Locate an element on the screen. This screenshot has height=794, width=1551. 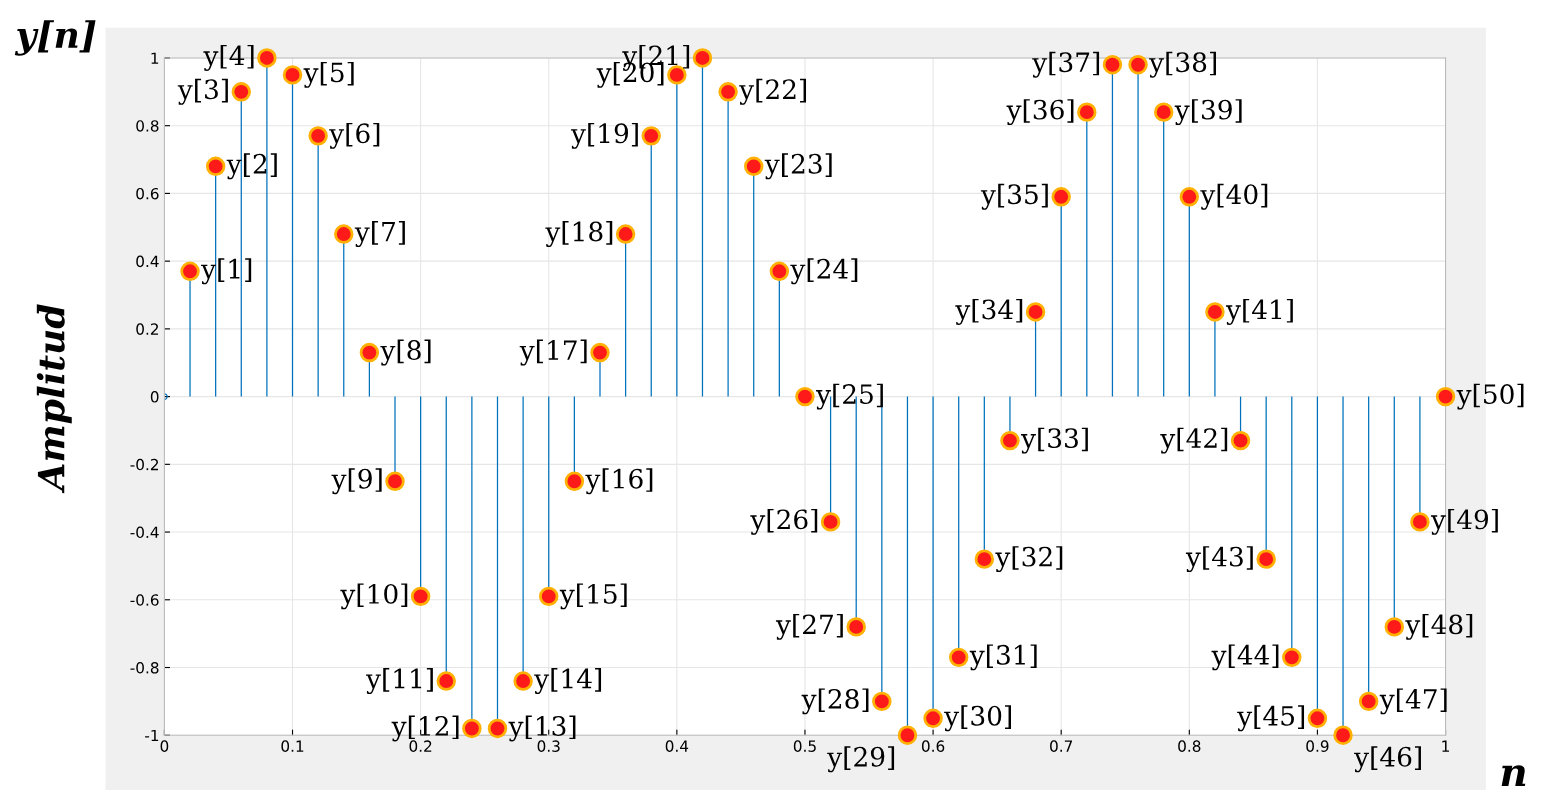
annotation: y[23] is located at coordinates (798, 166).